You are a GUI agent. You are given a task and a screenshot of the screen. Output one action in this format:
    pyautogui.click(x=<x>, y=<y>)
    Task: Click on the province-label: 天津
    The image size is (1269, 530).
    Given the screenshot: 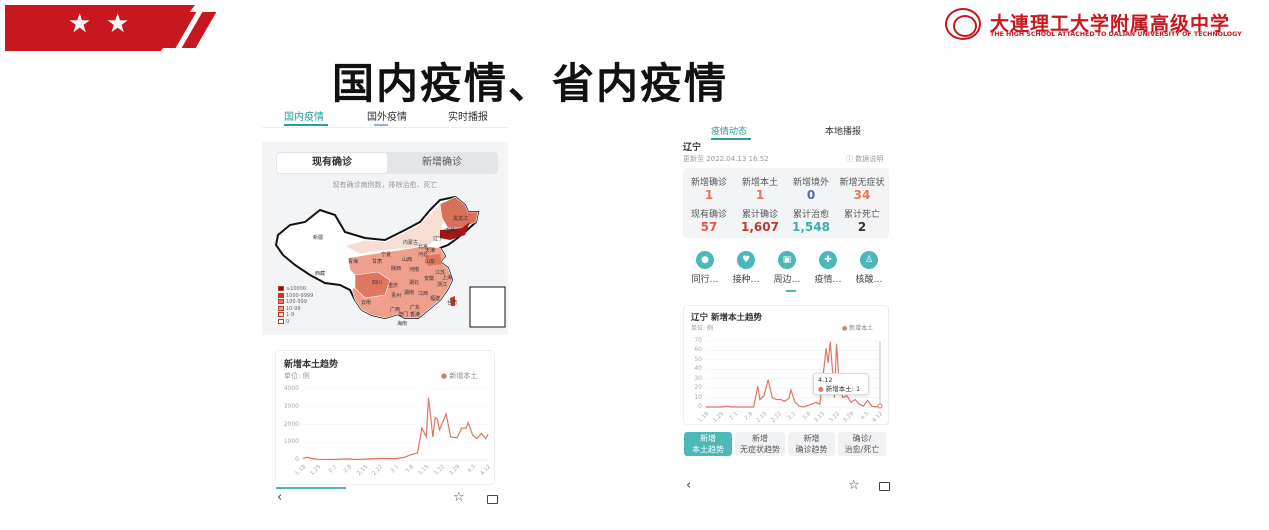 What is the action you would take?
    pyautogui.click(x=430, y=251)
    